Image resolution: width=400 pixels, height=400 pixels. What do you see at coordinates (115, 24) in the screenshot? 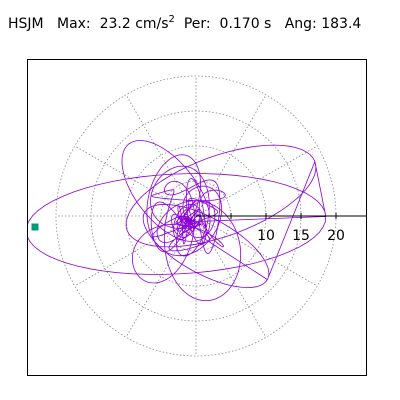
I see `max-value: 23.2` at bounding box center [115, 24].